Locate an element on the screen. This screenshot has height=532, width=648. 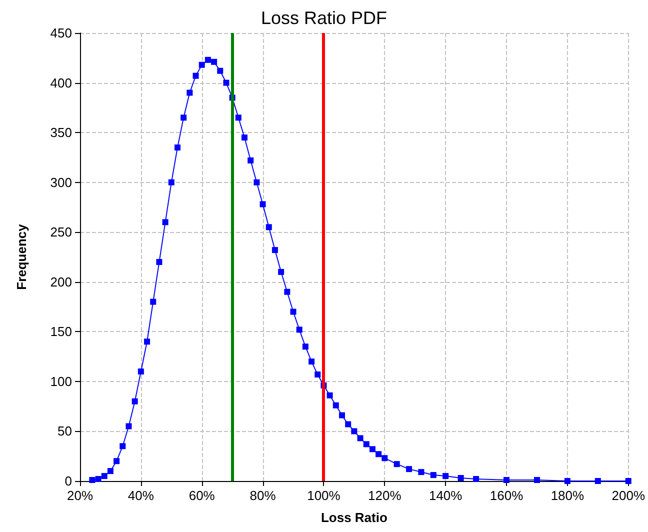
y-axis-title: Frequency is located at coordinates (21, 256).